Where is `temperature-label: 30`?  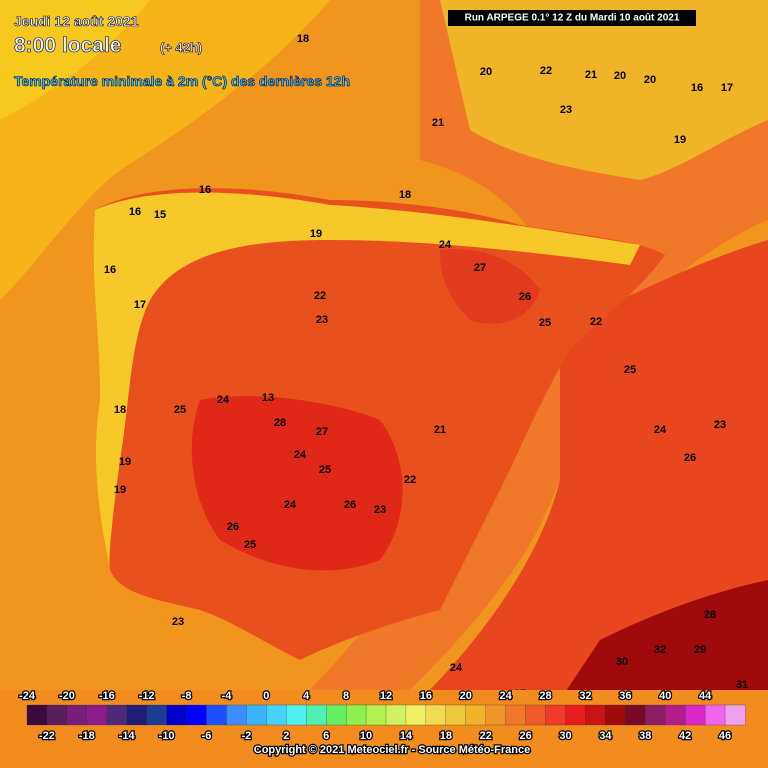 temperature-label: 30 is located at coordinates (622, 662).